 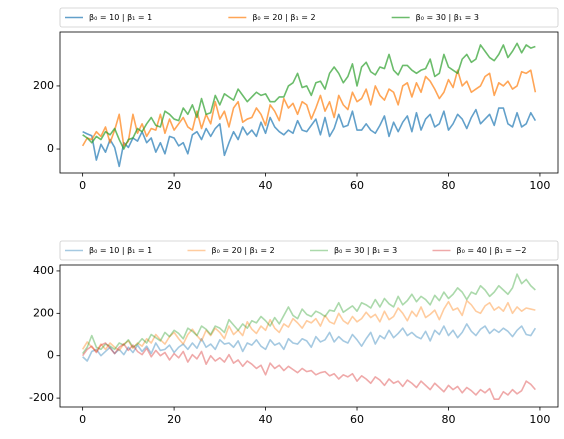 I want to click on y-tick-label: 400, so click(x=43, y=270).